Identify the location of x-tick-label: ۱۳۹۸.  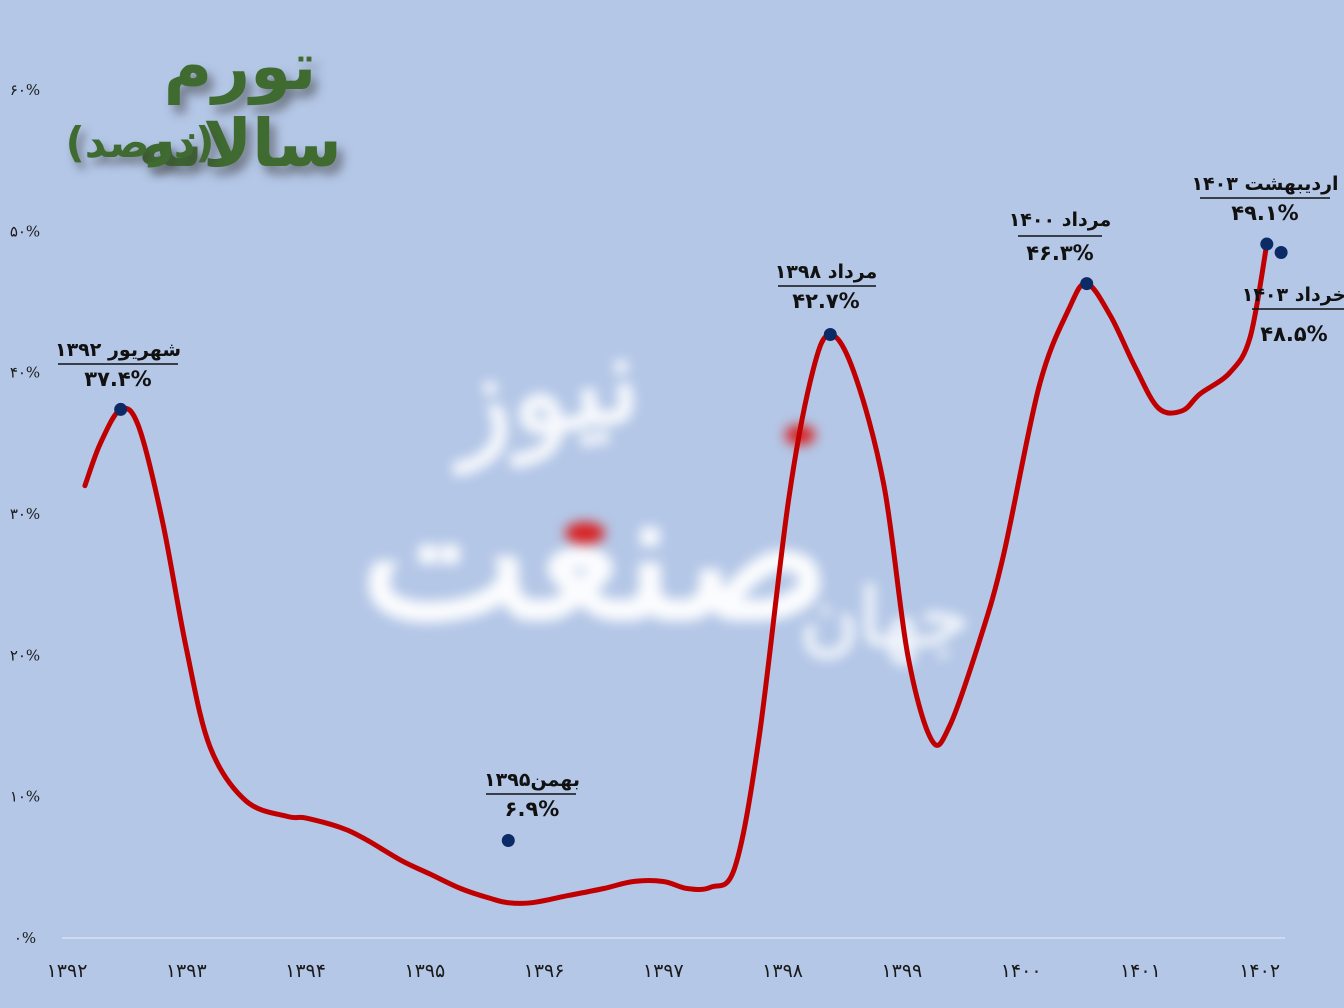
(782, 971).